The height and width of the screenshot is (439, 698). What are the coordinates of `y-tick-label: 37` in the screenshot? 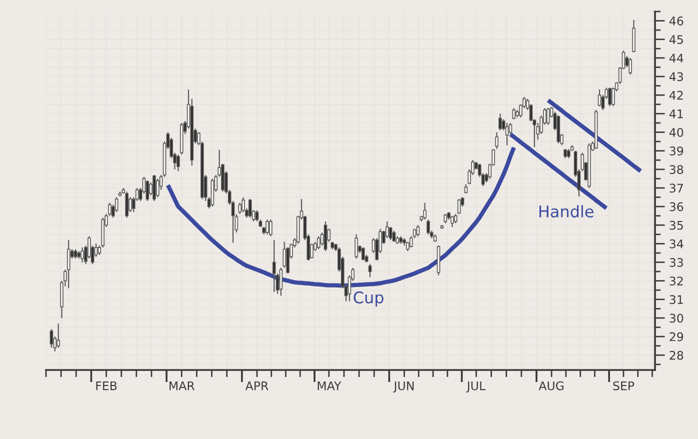 It's located at (676, 188).